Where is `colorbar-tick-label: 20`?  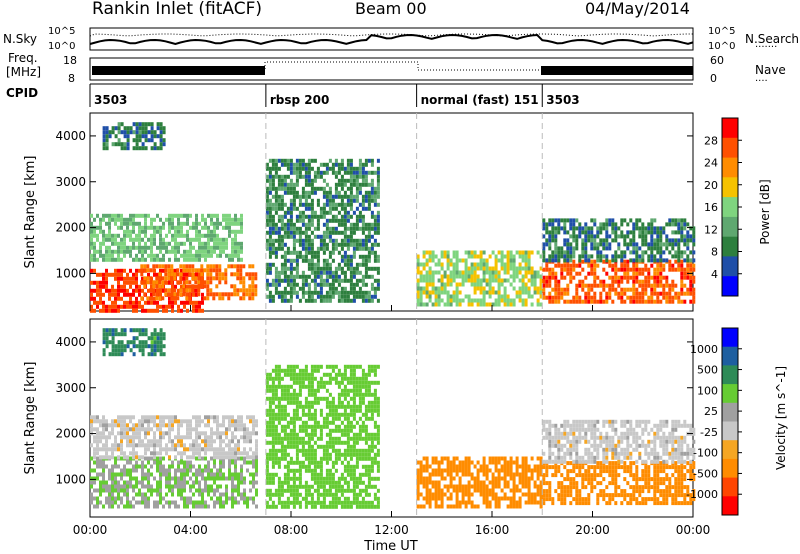 colorbar-tick-label: 20 is located at coordinates (711, 185).